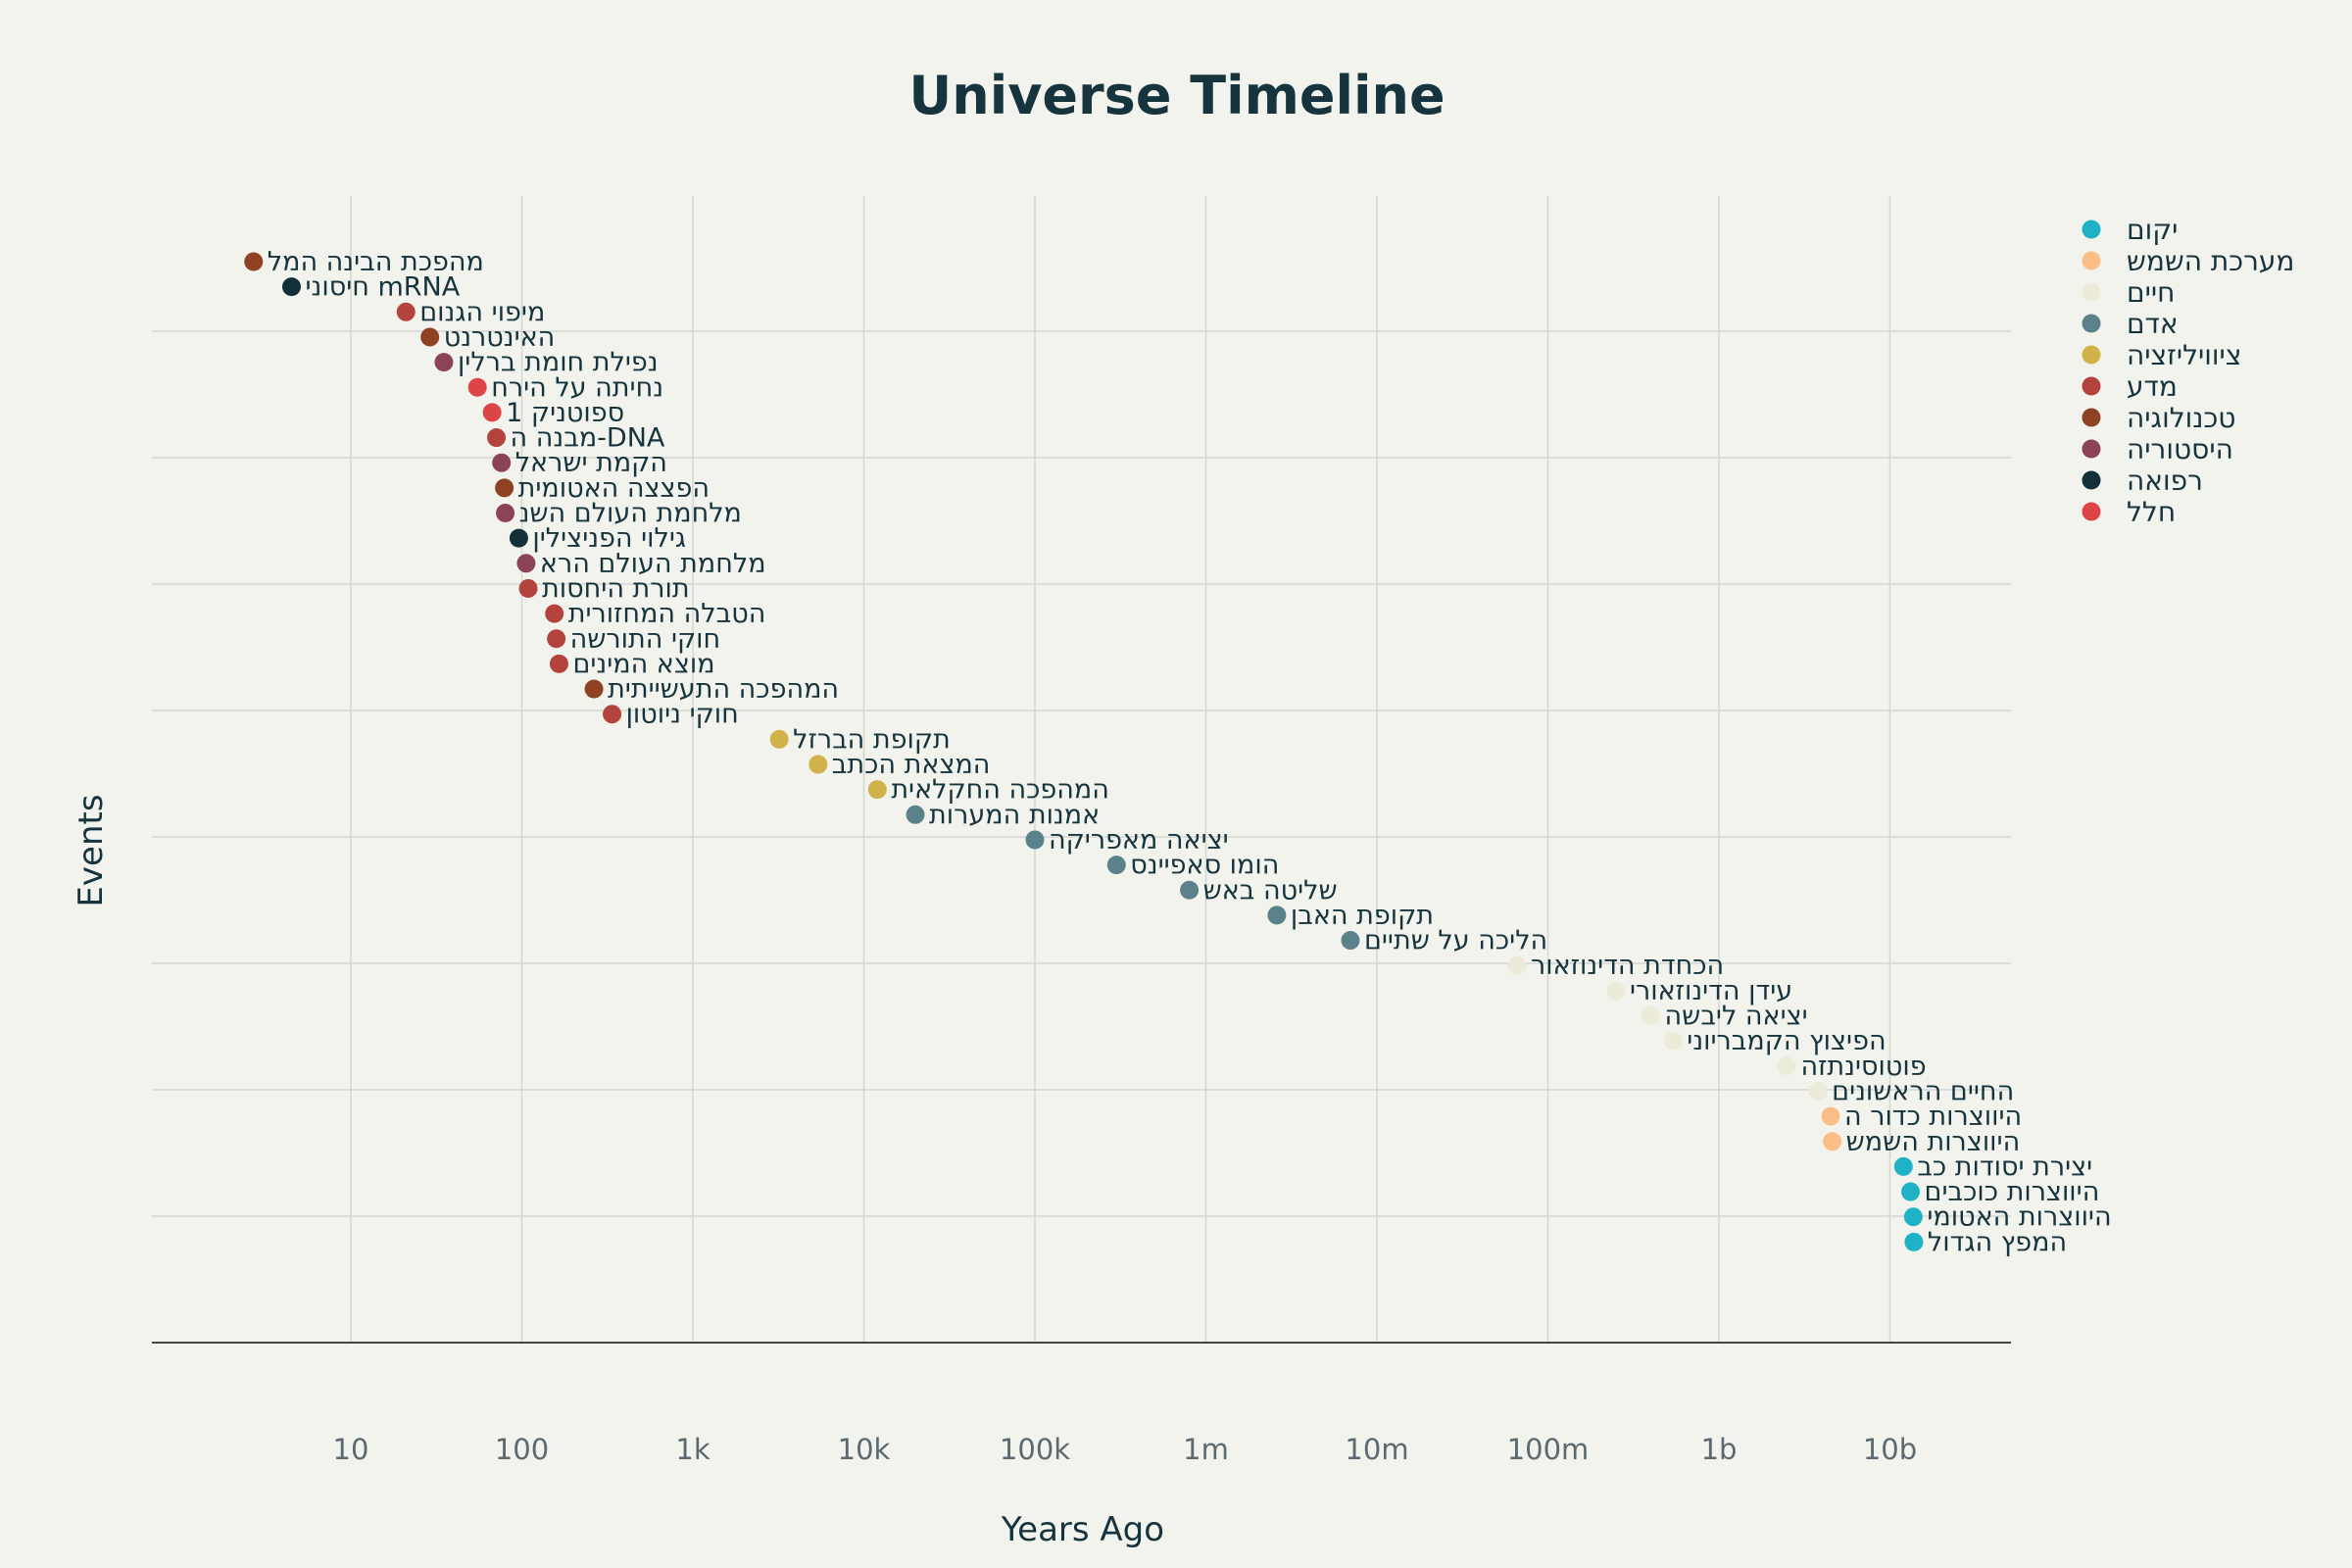 Image resolution: width=2352 pixels, height=1568 pixels. Describe the element at coordinates (577, 387) in the screenshot. I see `event-label: נחיתה על הירח` at that location.